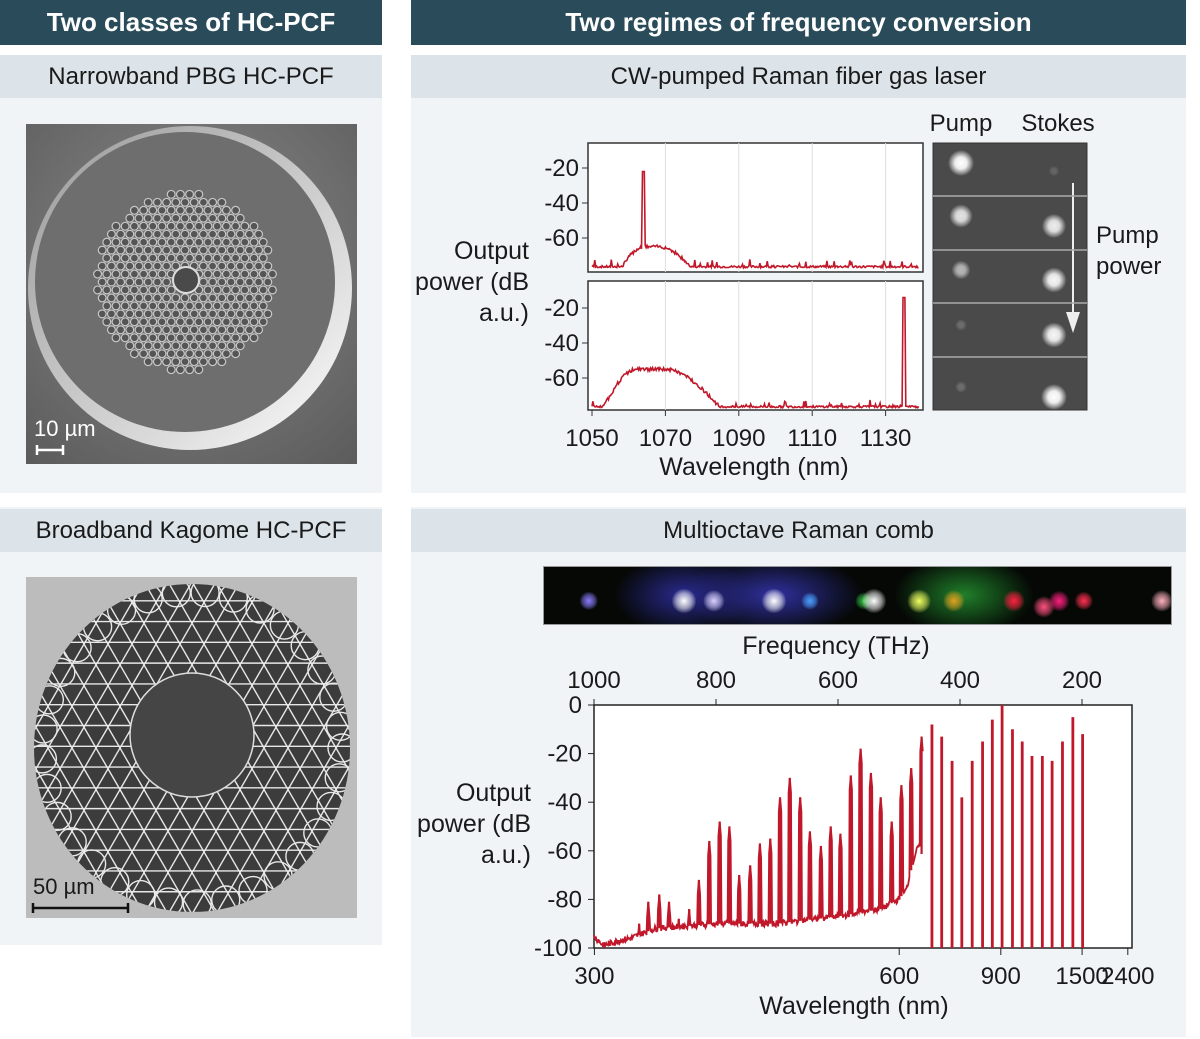 This screenshot has height=1039, width=1200. I want to click on comb-xtick-label: 300, so click(594, 976).